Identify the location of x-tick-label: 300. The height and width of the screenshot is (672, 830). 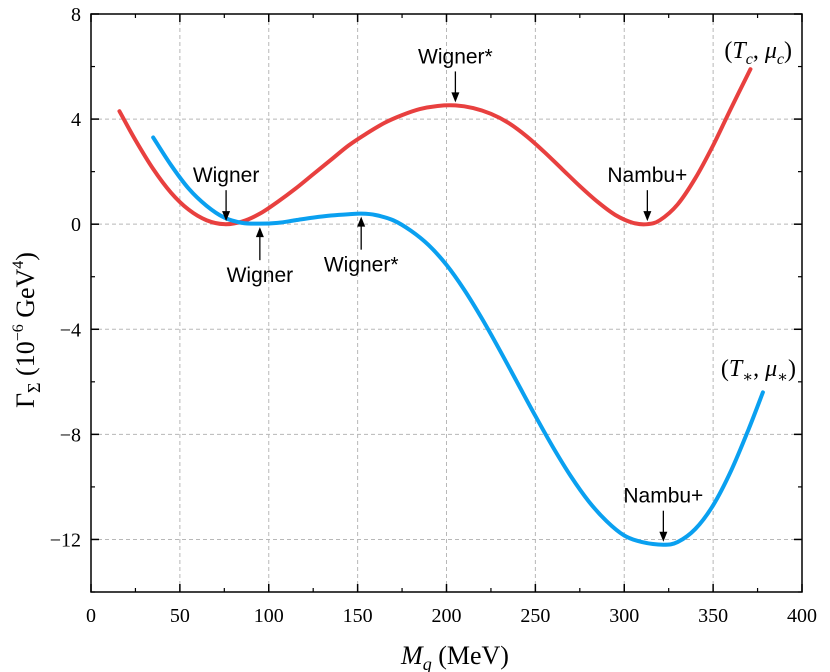
(624, 616).